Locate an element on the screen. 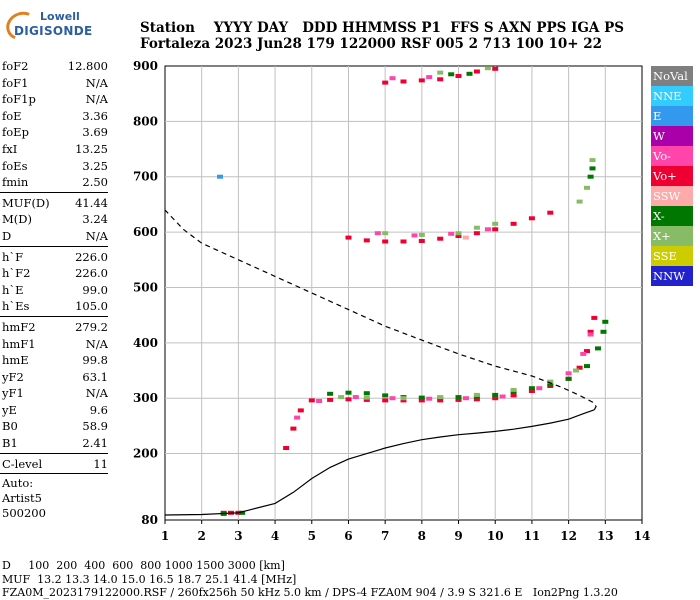 This screenshot has width=700, height=600. param-name: B0 is located at coordinates (10, 426).